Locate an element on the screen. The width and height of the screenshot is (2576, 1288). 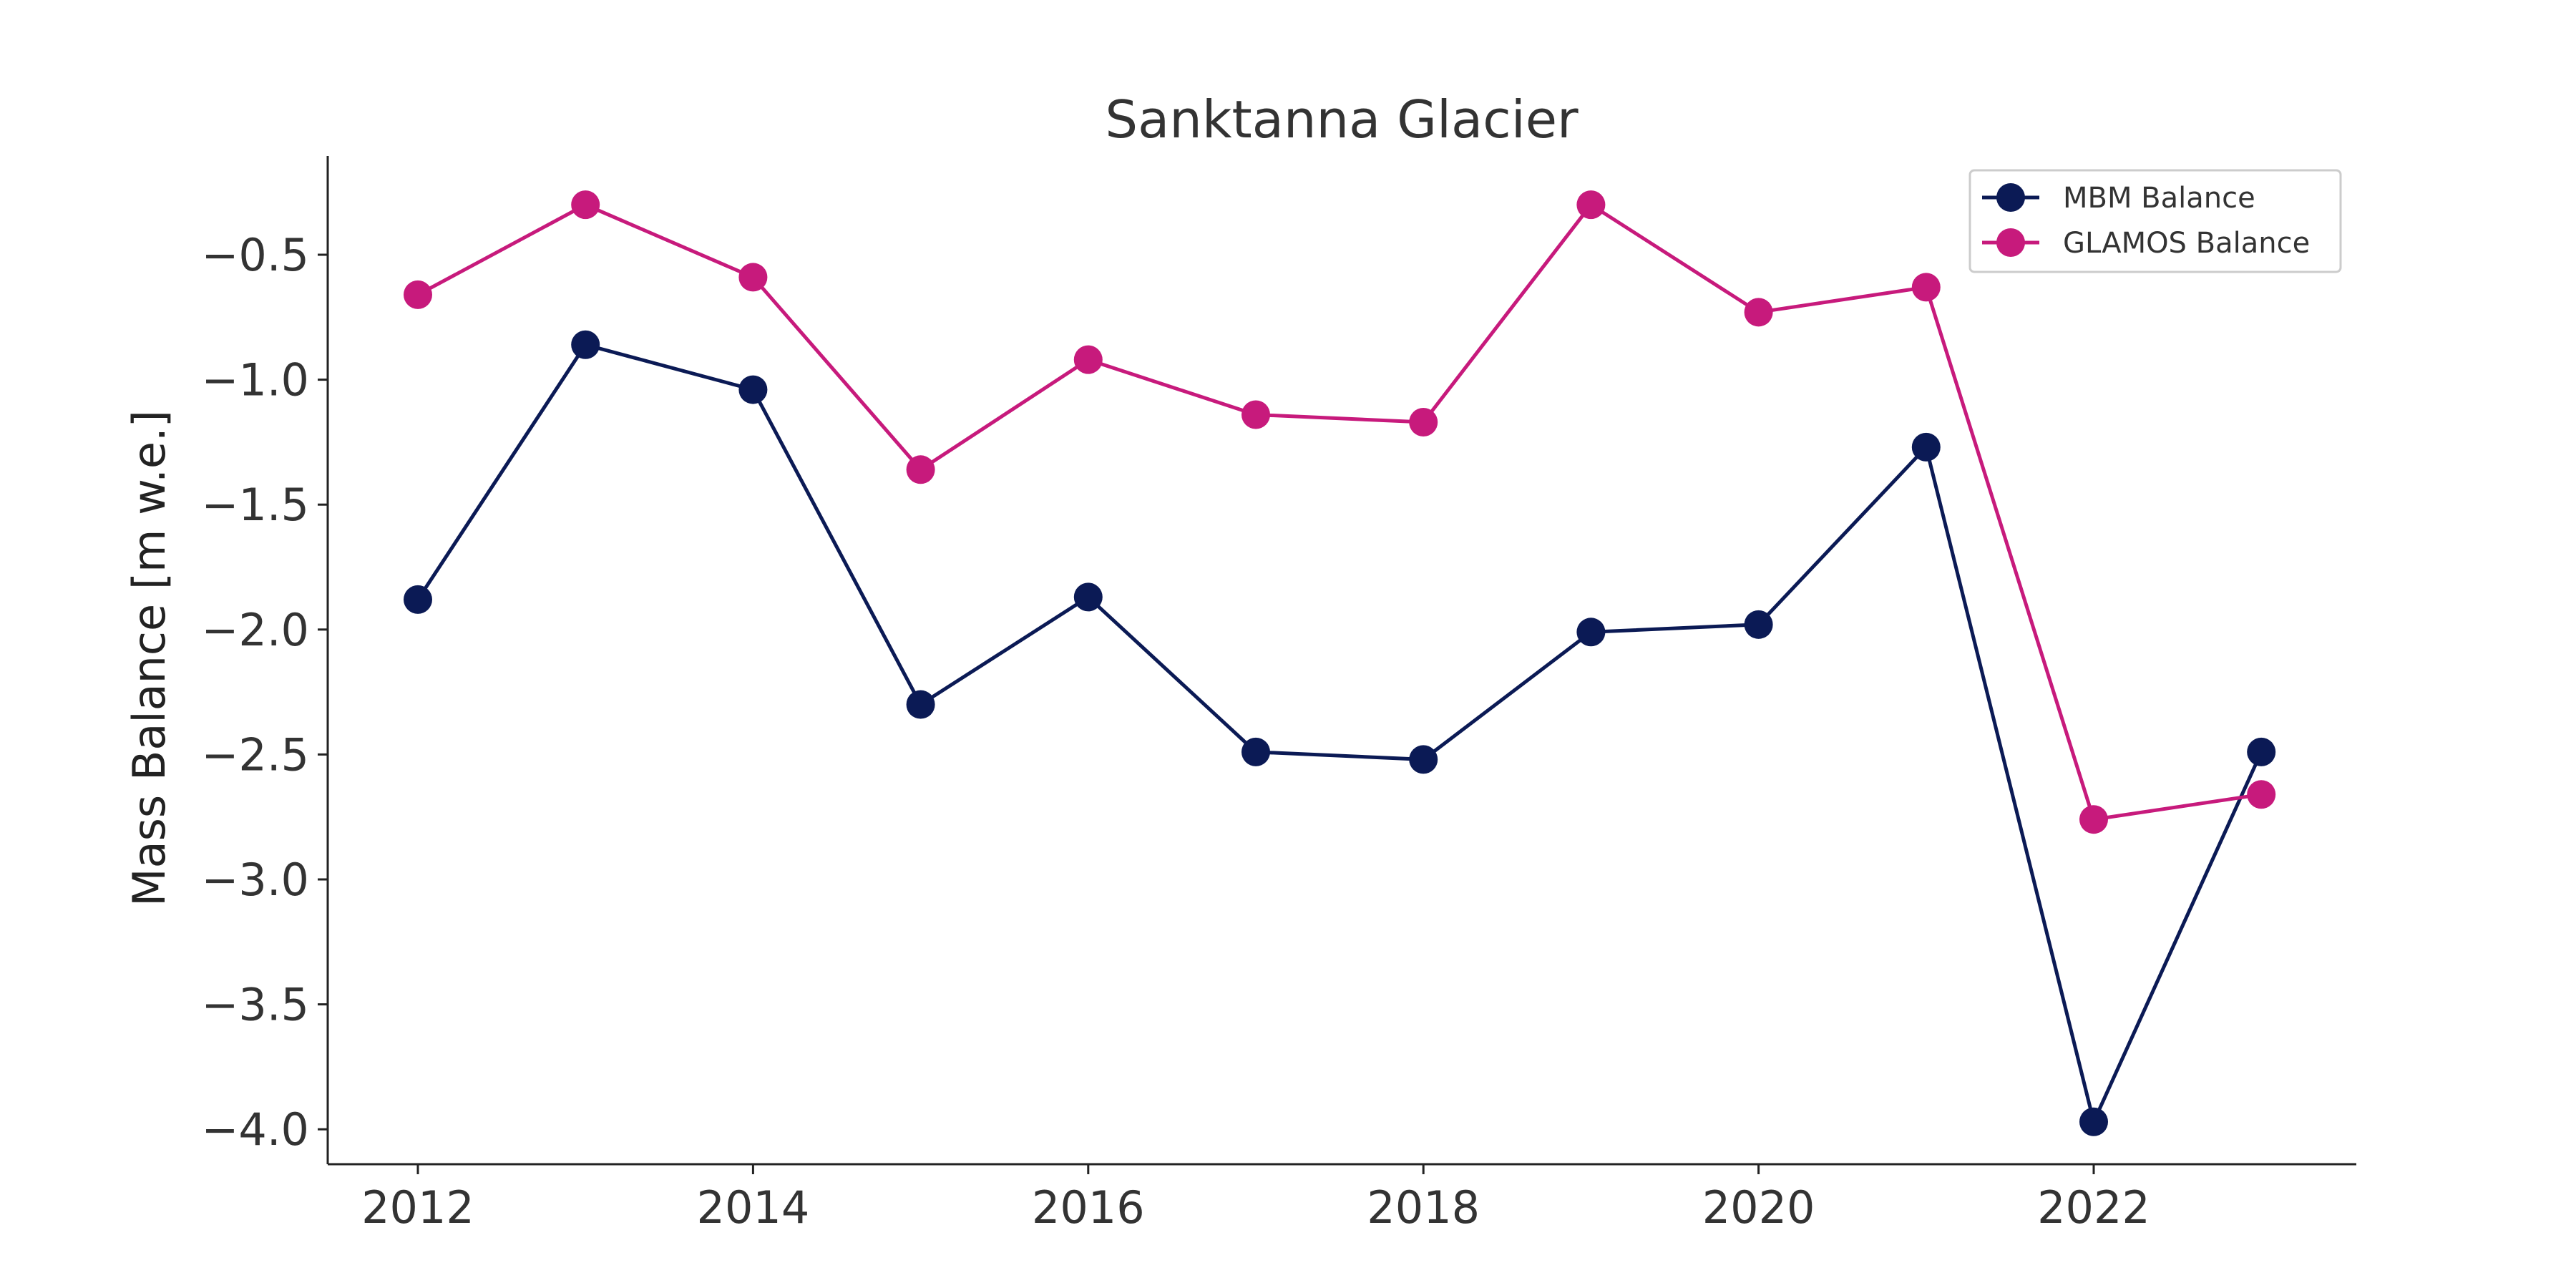
x-tick-label: 2022 is located at coordinates (2093, 1207).